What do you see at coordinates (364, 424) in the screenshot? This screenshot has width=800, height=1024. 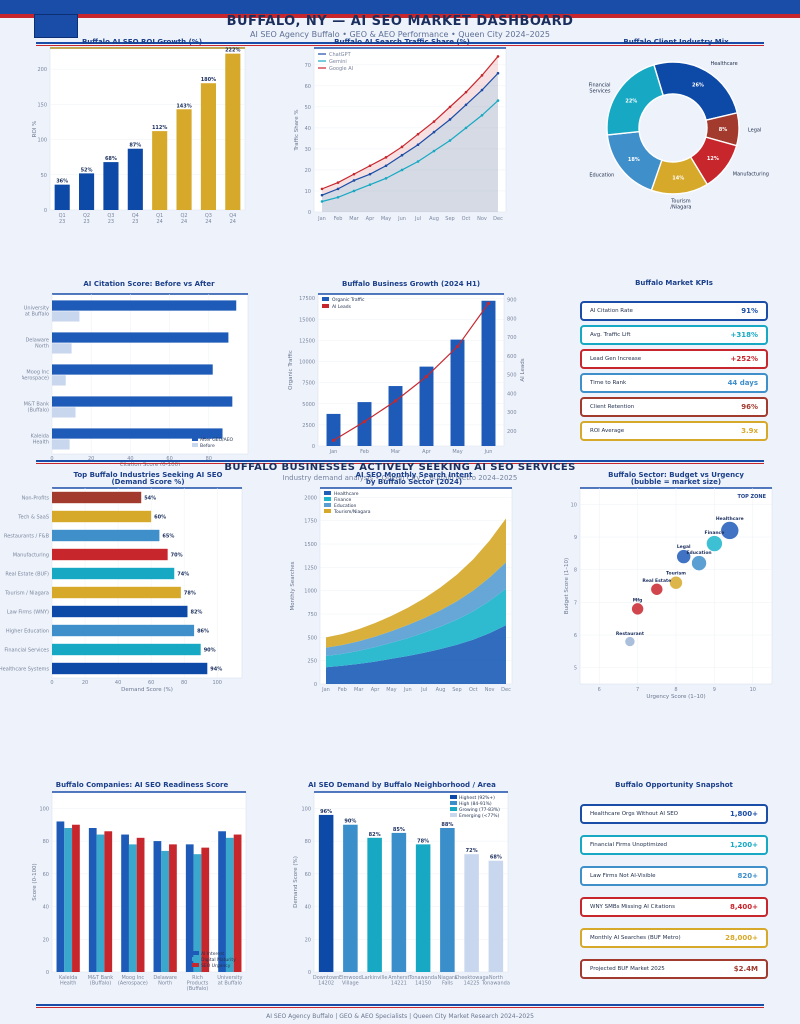 I see `traffic-bar` at bounding box center [364, 424].